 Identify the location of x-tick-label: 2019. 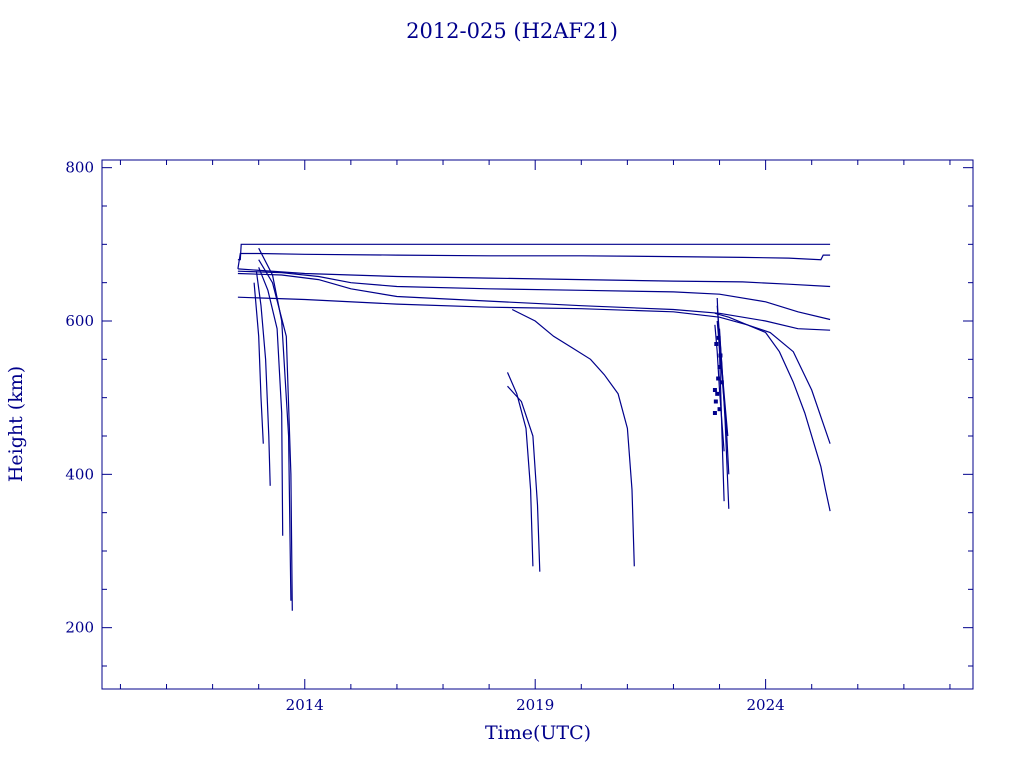
(535, 705).